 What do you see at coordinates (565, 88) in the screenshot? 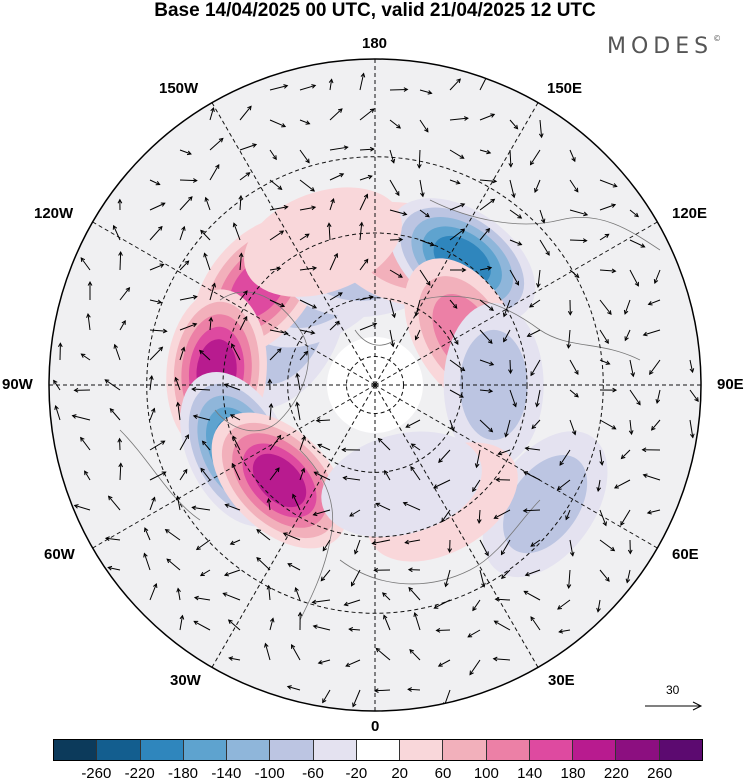
I see `lon-label-150e: 150E` at bounding box center [565, 88].